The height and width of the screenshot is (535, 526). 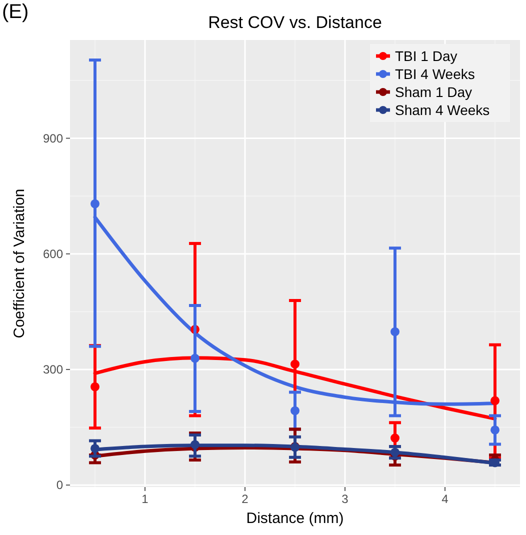 What do you see at coordinates (433, 92) in the screenshot?
I see `legend-label: Sham 1 Day` at bounding box center [433, 92].